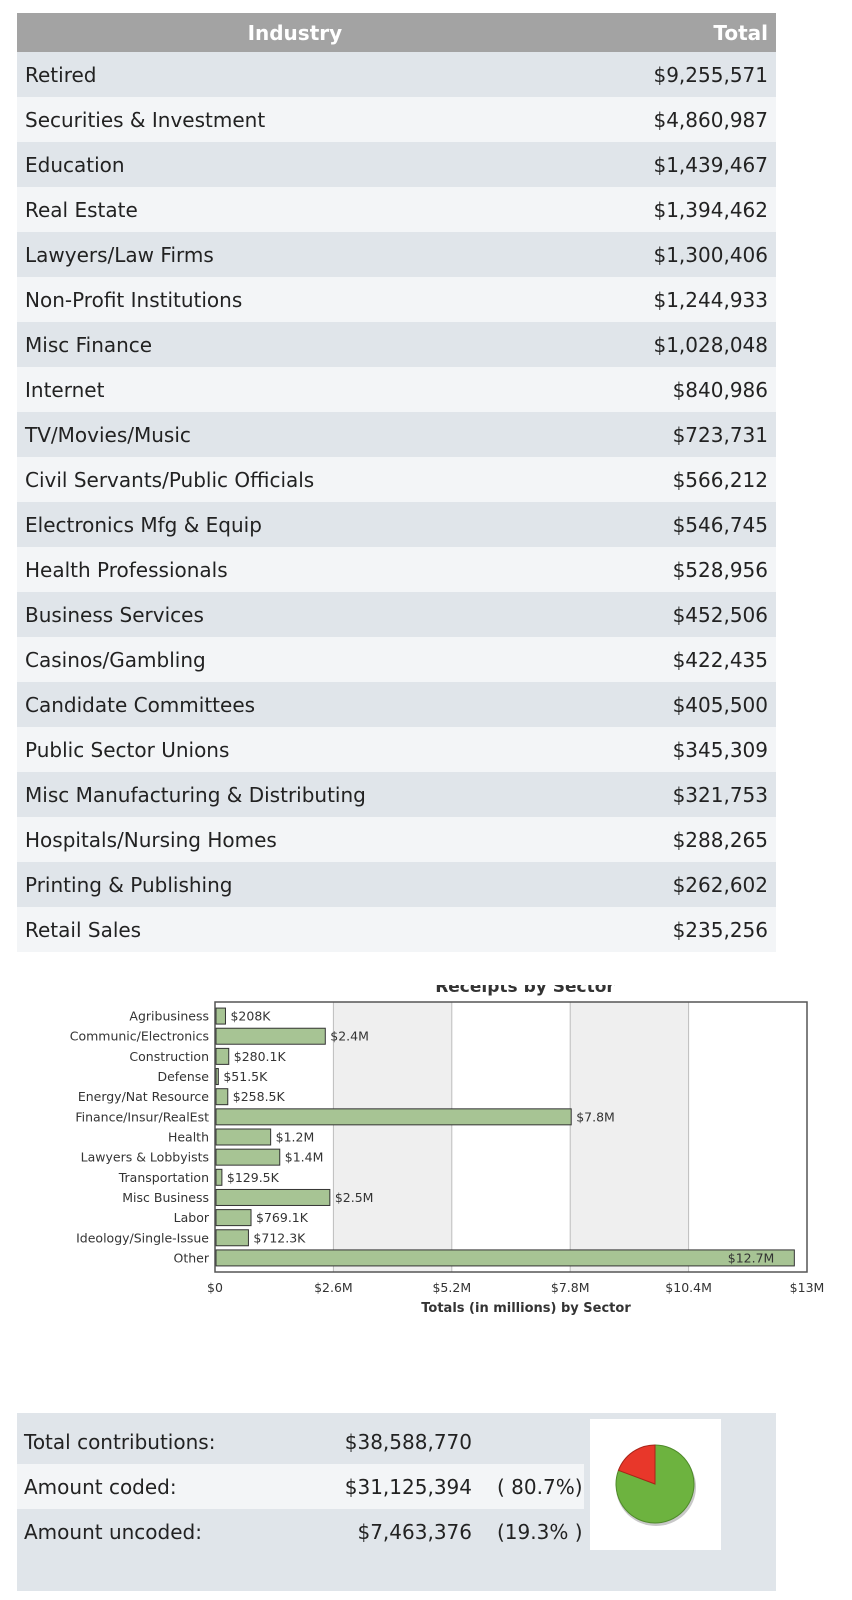 The image size is (852, 1600). What do you see at coordinates (114, 614) in the screenshot?
I see `industry-name: Business Services` at bounding box center [114, 614].